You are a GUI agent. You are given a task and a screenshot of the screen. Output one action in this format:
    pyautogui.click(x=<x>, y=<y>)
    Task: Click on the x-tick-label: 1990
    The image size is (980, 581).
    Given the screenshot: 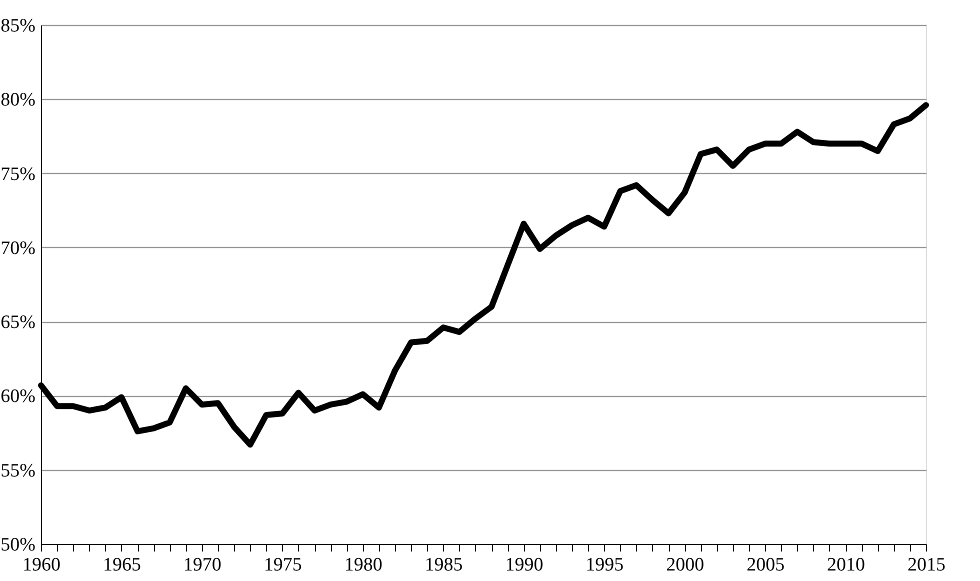 What is the action you would take?
    pyautogui.click(x=524, y=565)
    